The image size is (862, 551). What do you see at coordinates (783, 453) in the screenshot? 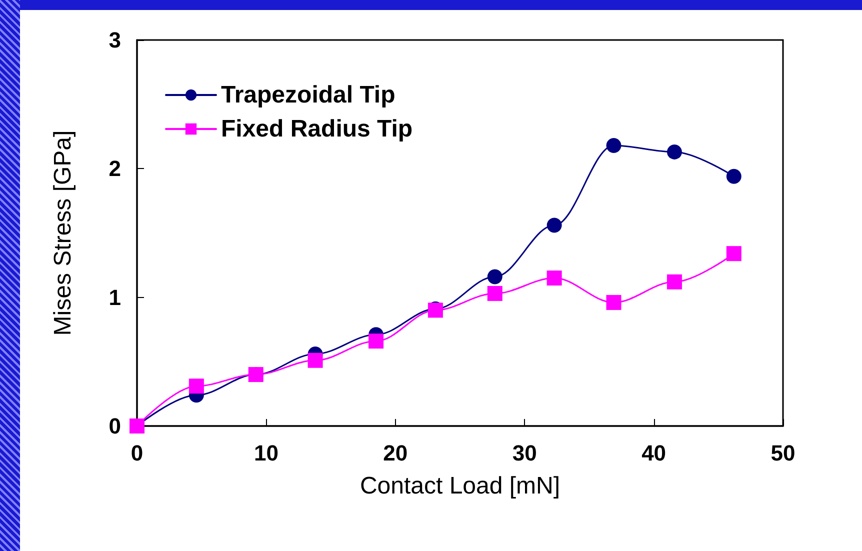
I see `x-tick-label: 50` at bounding box center [783, 453].